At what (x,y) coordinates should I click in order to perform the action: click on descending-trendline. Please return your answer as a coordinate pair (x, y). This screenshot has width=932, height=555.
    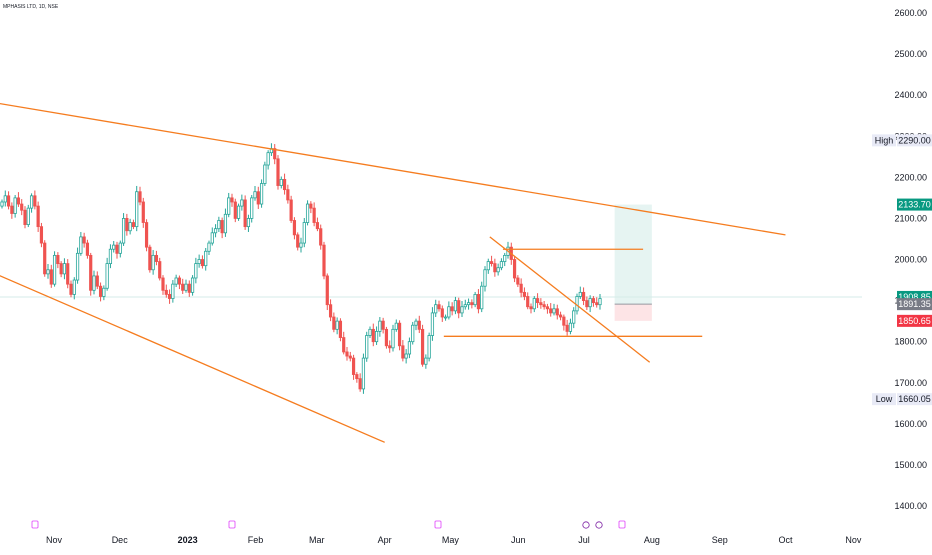
    Looking at the image, I should click on (570, 299).